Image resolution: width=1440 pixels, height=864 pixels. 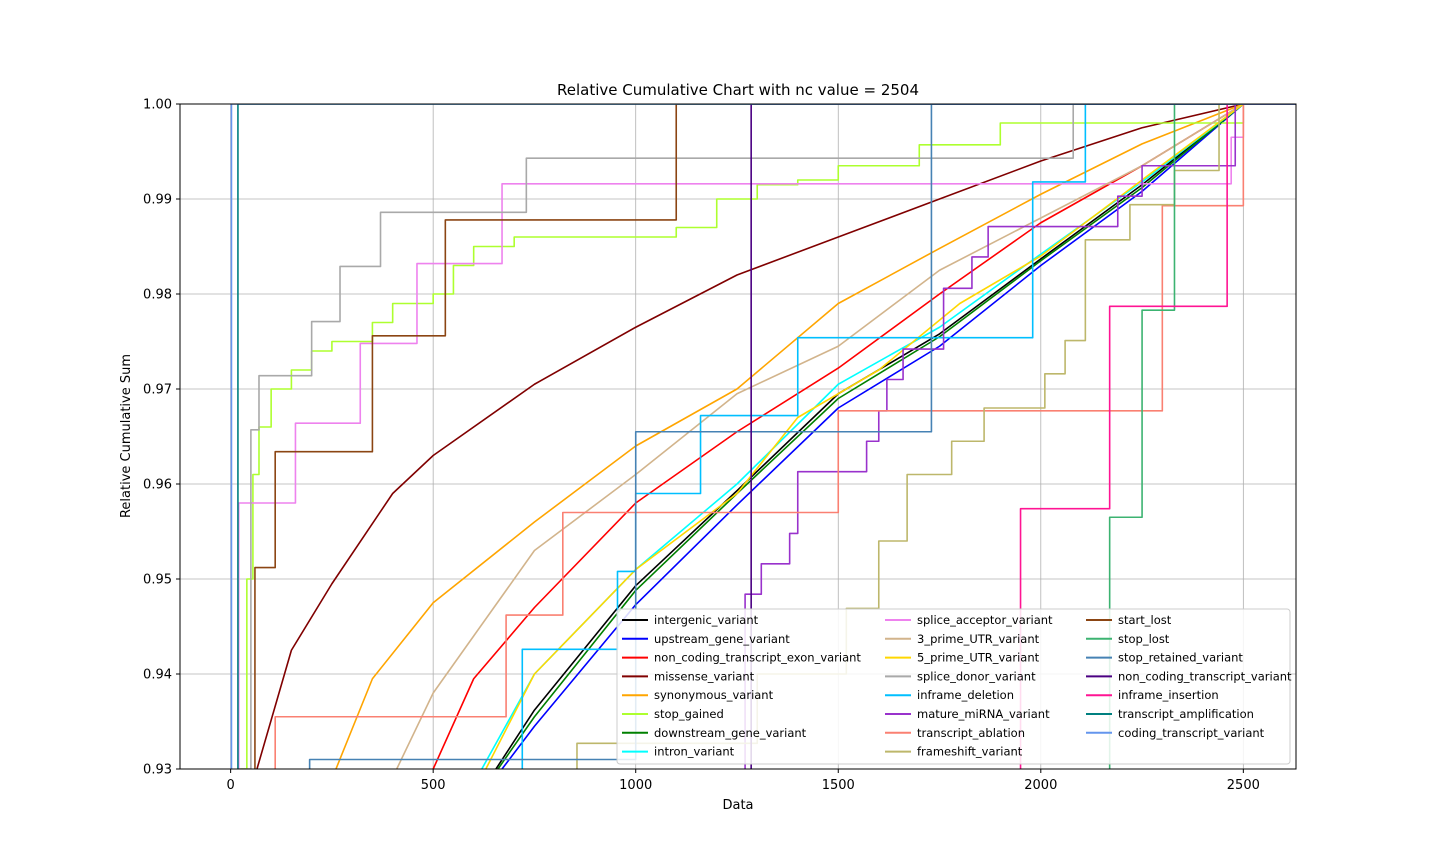 I want to click on legend-label: non_coding_transcript_variant, so click(x=1205, y=676).